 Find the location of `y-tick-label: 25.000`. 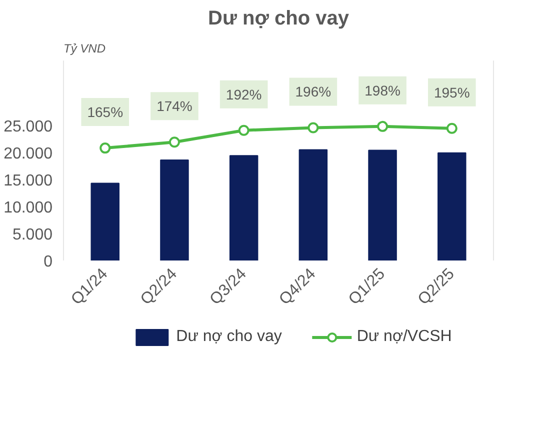

y-tick-label: 25.000 is located at coordinates (28, 127).